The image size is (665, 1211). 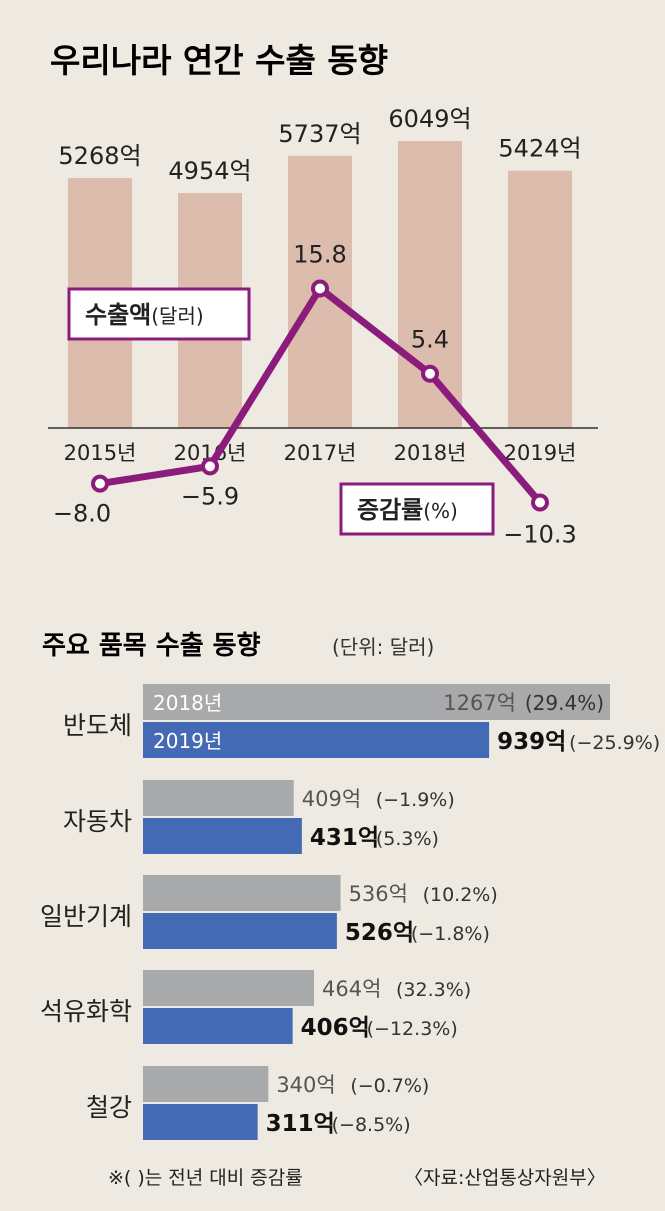 What do you see at coordinates (187, 741) in the screenshot?
I see `series-label-2019: 2019년` at bounding box center [187, 741].